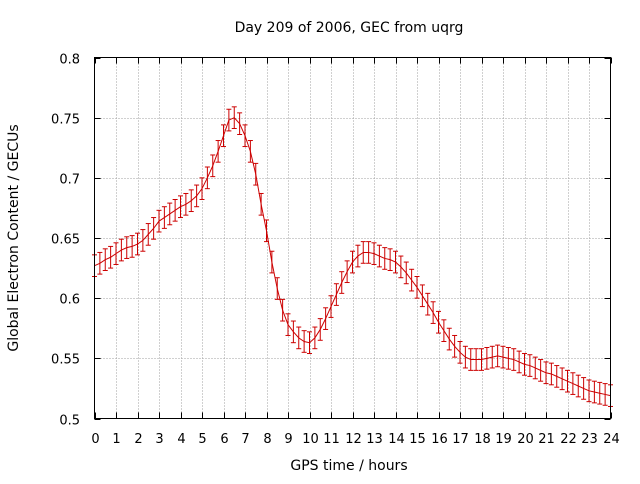 Image resolution: width=640 pixels, height=484 pixels. I want to click on y-tick-label: 0.6, so click(69, 300).